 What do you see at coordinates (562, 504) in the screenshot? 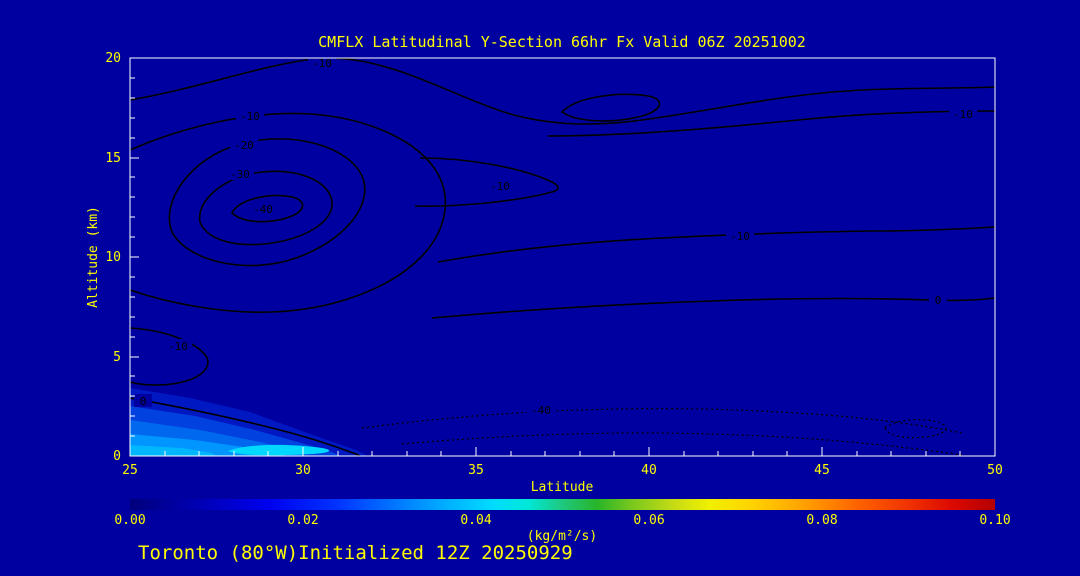
I see `colorbar-gradient` at bounding box center [562, 504].